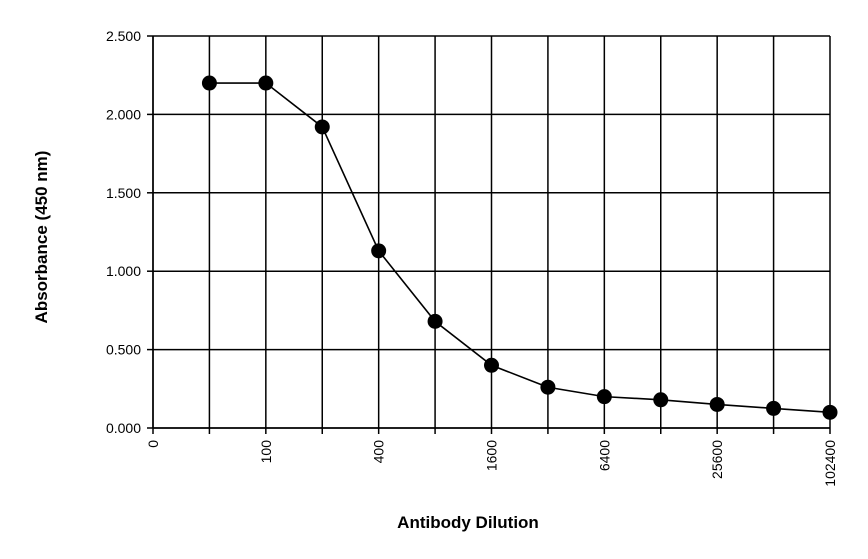 The image size is (868, 559). I want to click on x-tick-label: 0, so click(153, 444).